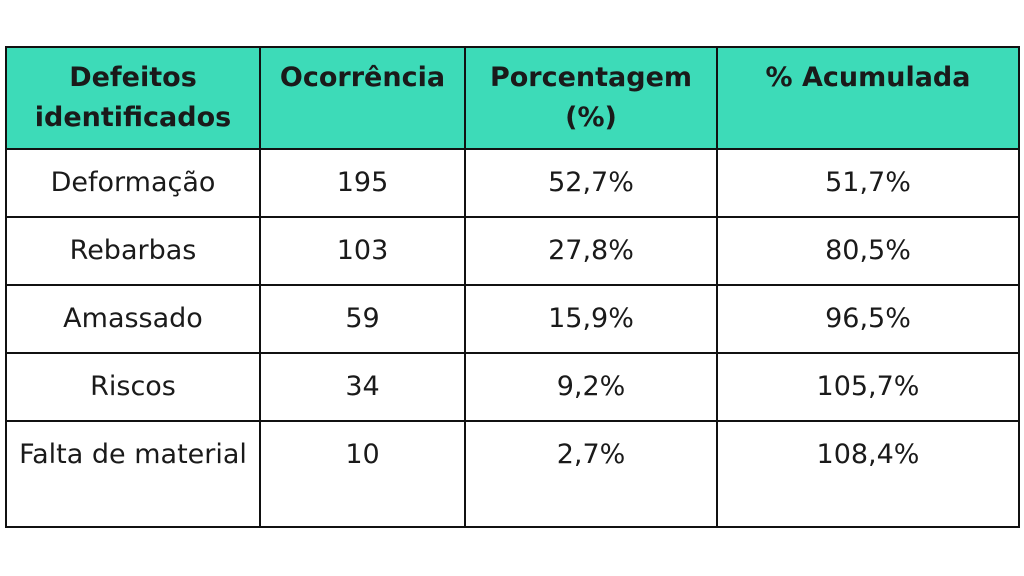 The height and width of the screenshot is (576, 1024). Describe the element at coordinates (133, 251) in the screenshot. I see `cell-defect: Rebarbas` at that location.